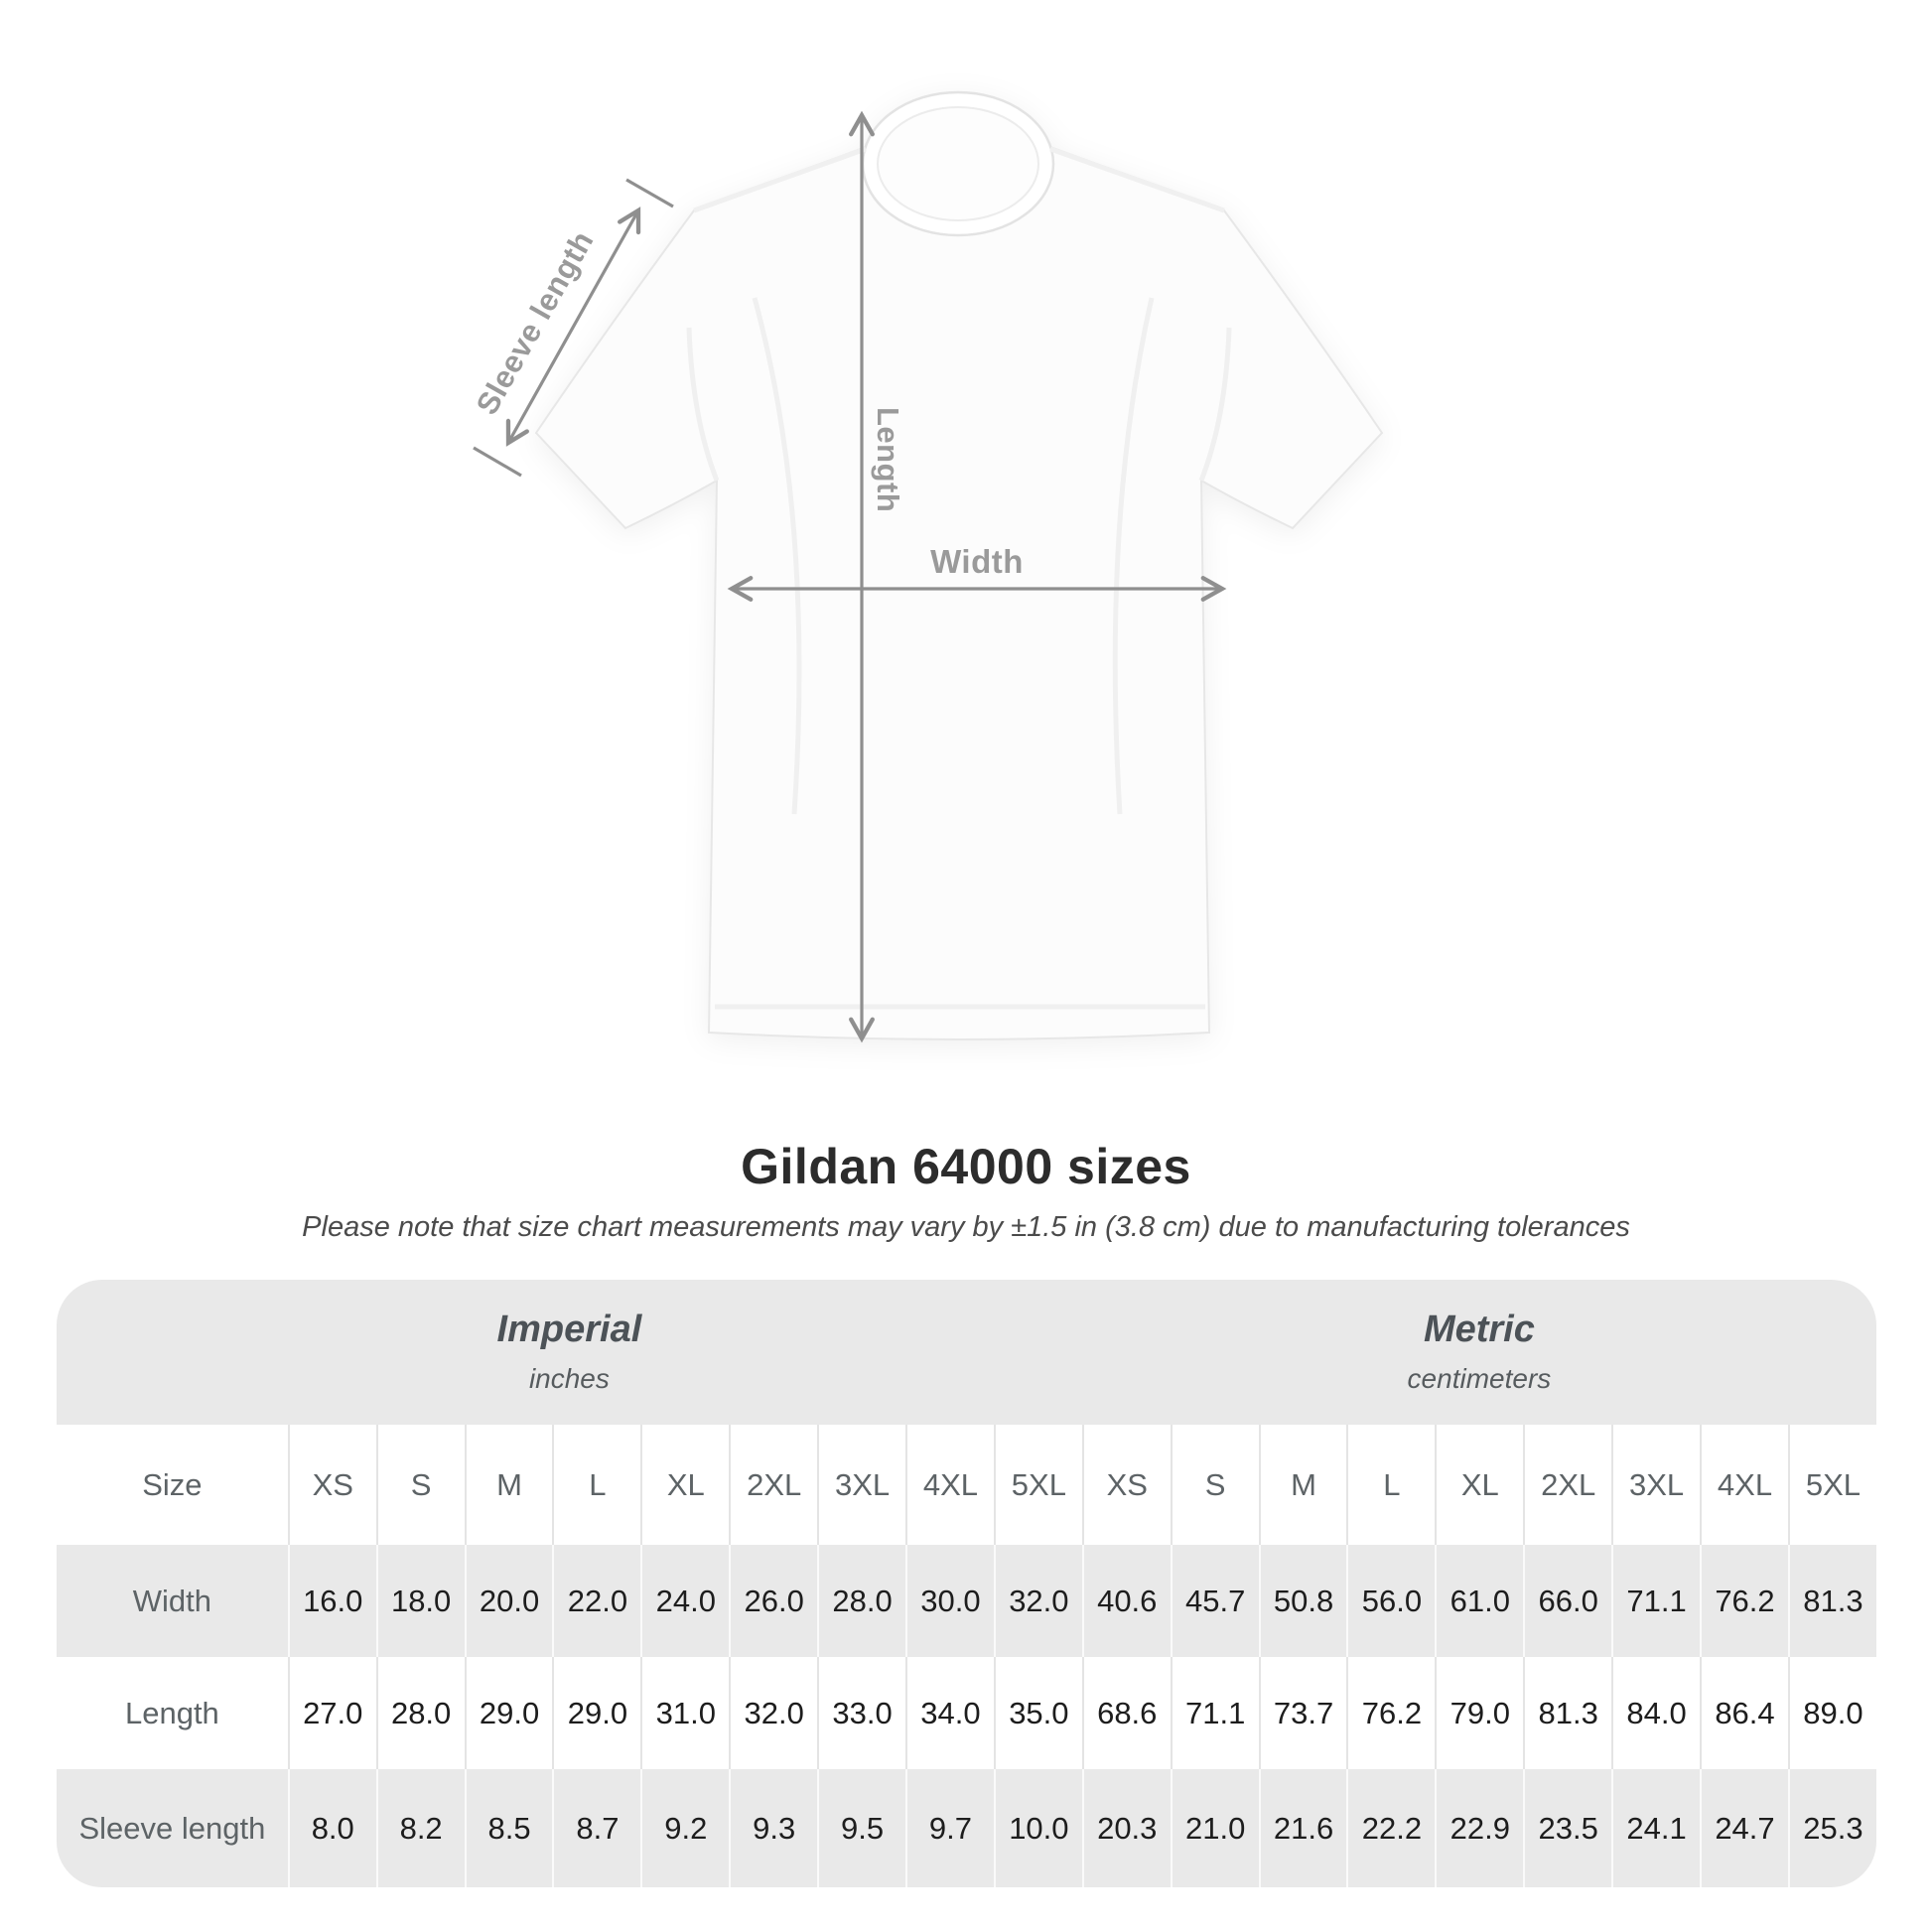 Image resolution: width=1932 pixels, height=1932 pixels. What do you see at coordinates (1568, 1713) in the screenshot?
I see `value-metric-2xl: 81.3` at bounding box center [1568, 1713].